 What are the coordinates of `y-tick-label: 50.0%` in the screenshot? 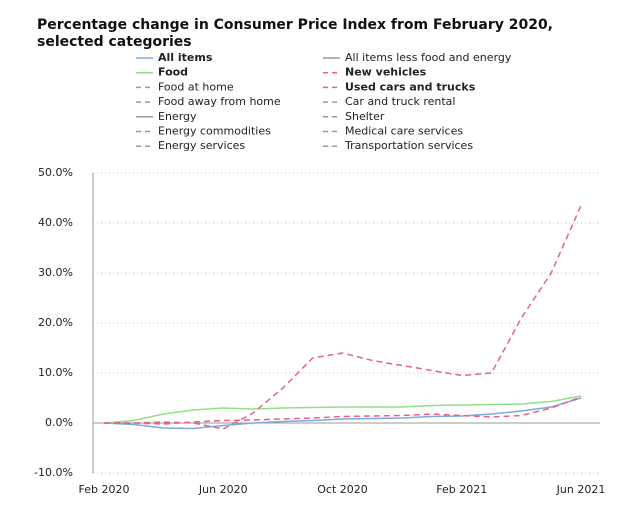 It's located at (55, 172).